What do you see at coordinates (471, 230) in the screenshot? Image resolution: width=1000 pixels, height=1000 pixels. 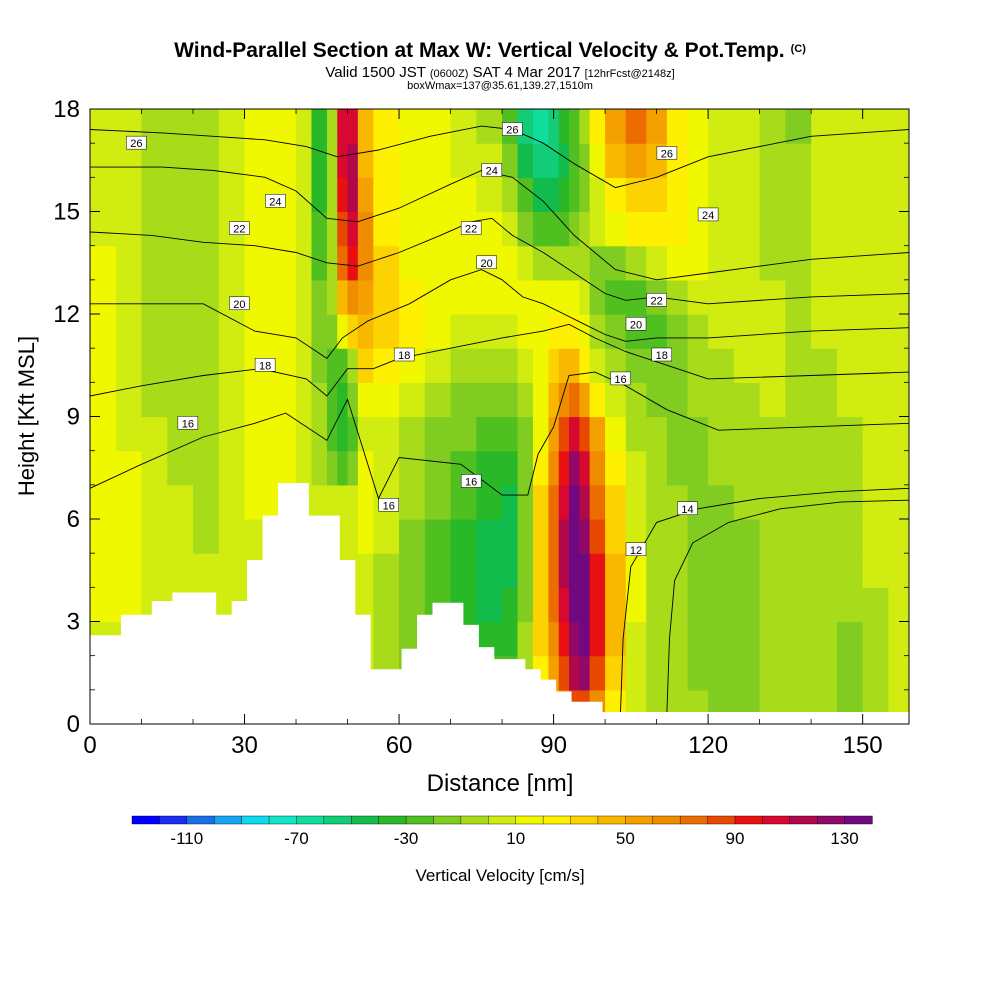 I see `svg-text: 22` at bounding box center [471, 230].